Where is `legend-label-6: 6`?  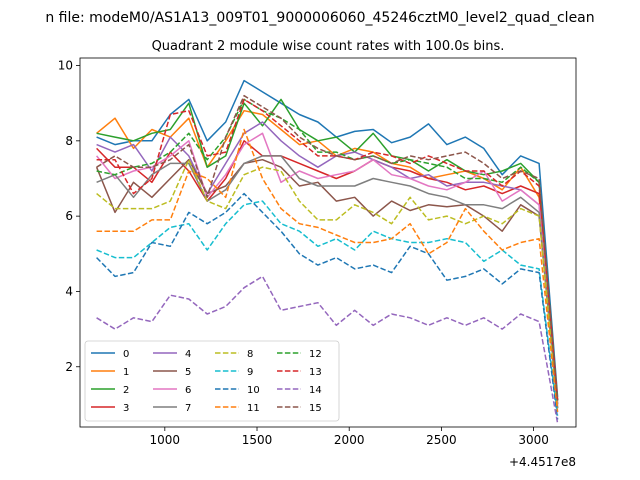
legend-label-6: 6 is located at coordinates (188, 390).